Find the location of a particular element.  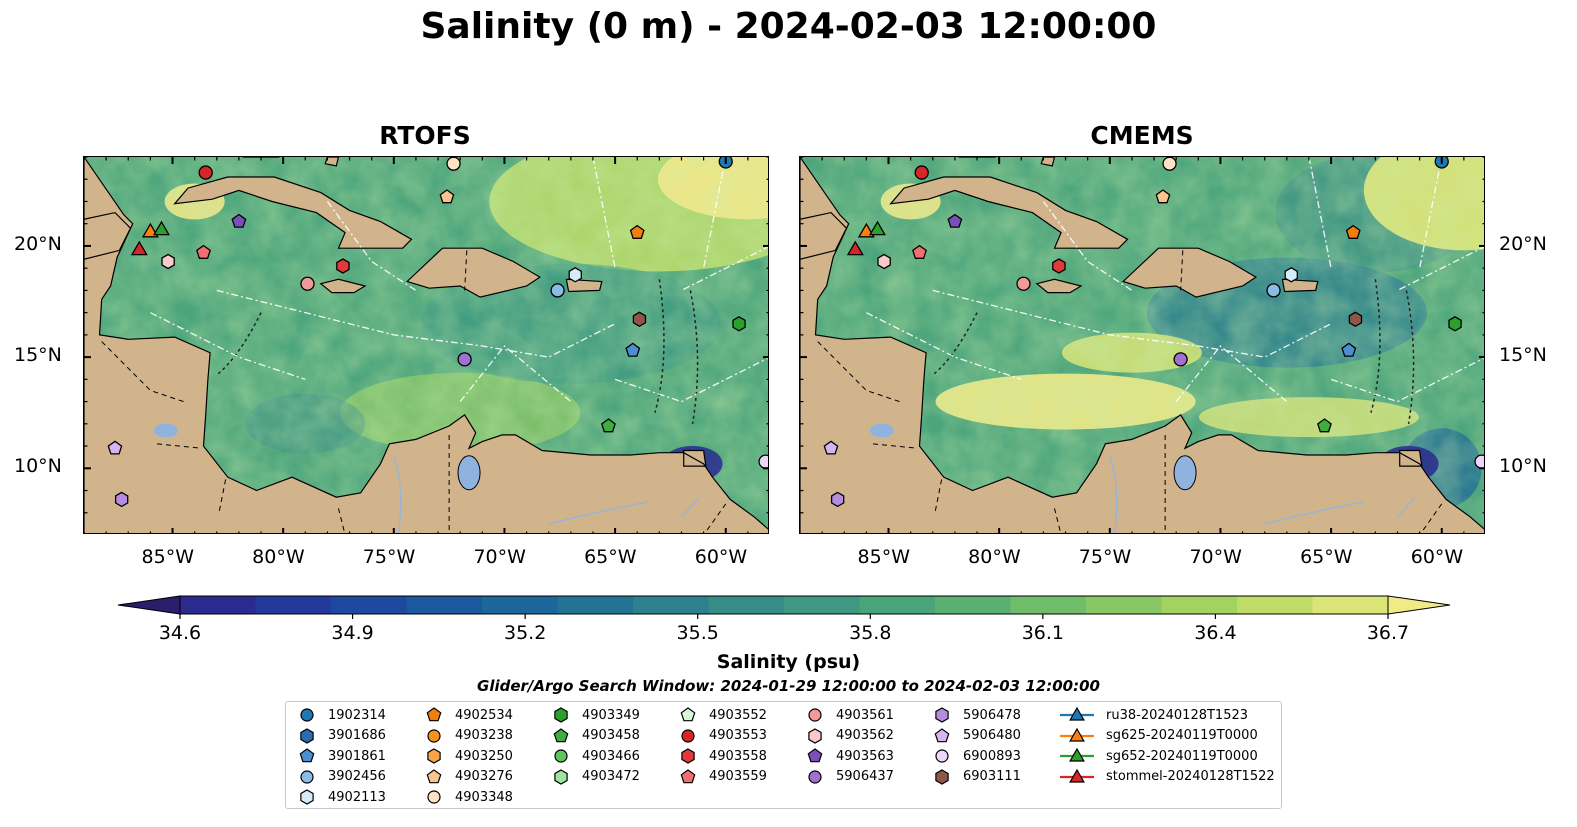

legend-item: 4903238 is located at coordinates (468, 736).